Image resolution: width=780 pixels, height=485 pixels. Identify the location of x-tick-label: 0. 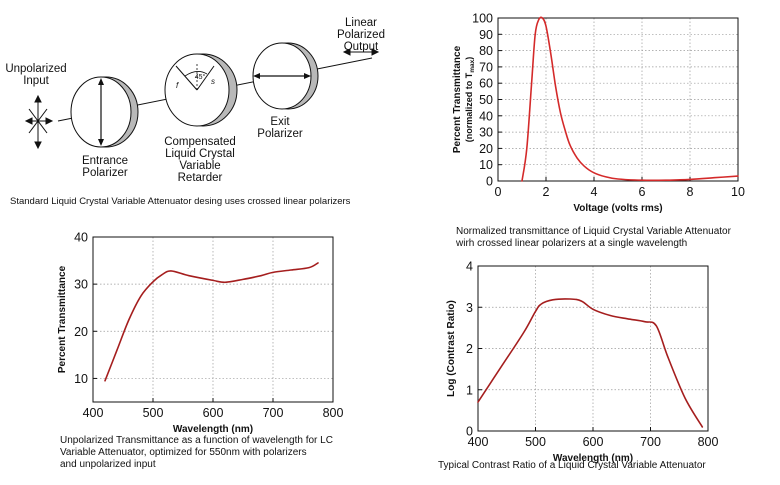
(498, 192).